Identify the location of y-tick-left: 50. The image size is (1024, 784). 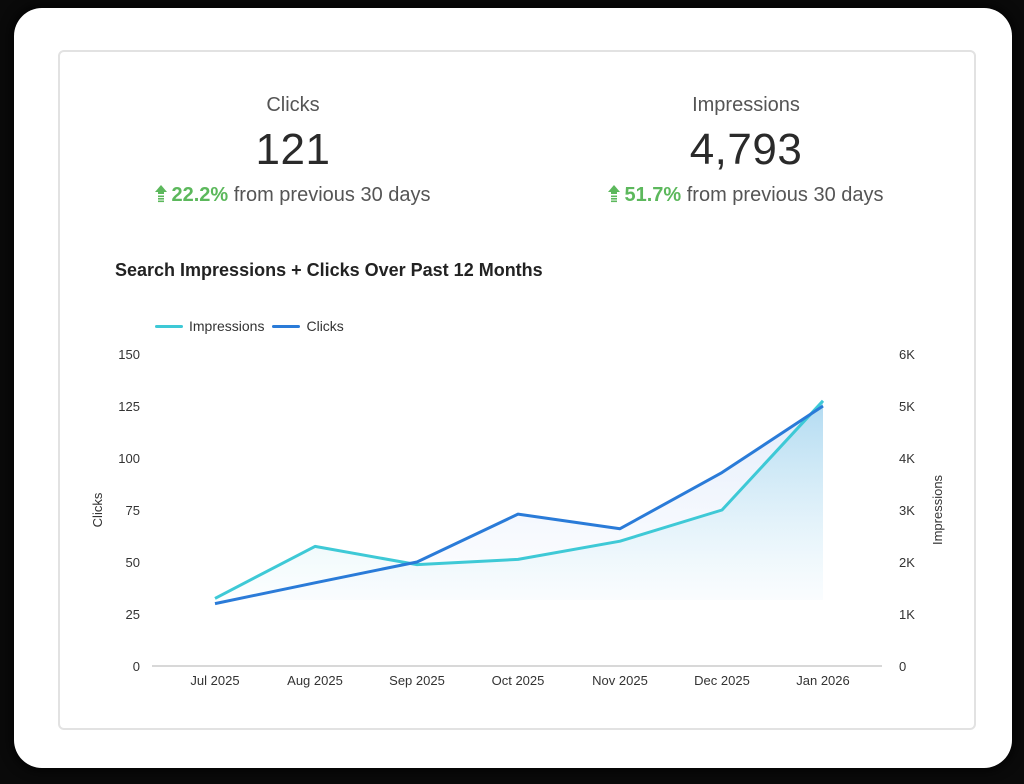
(133, 562).